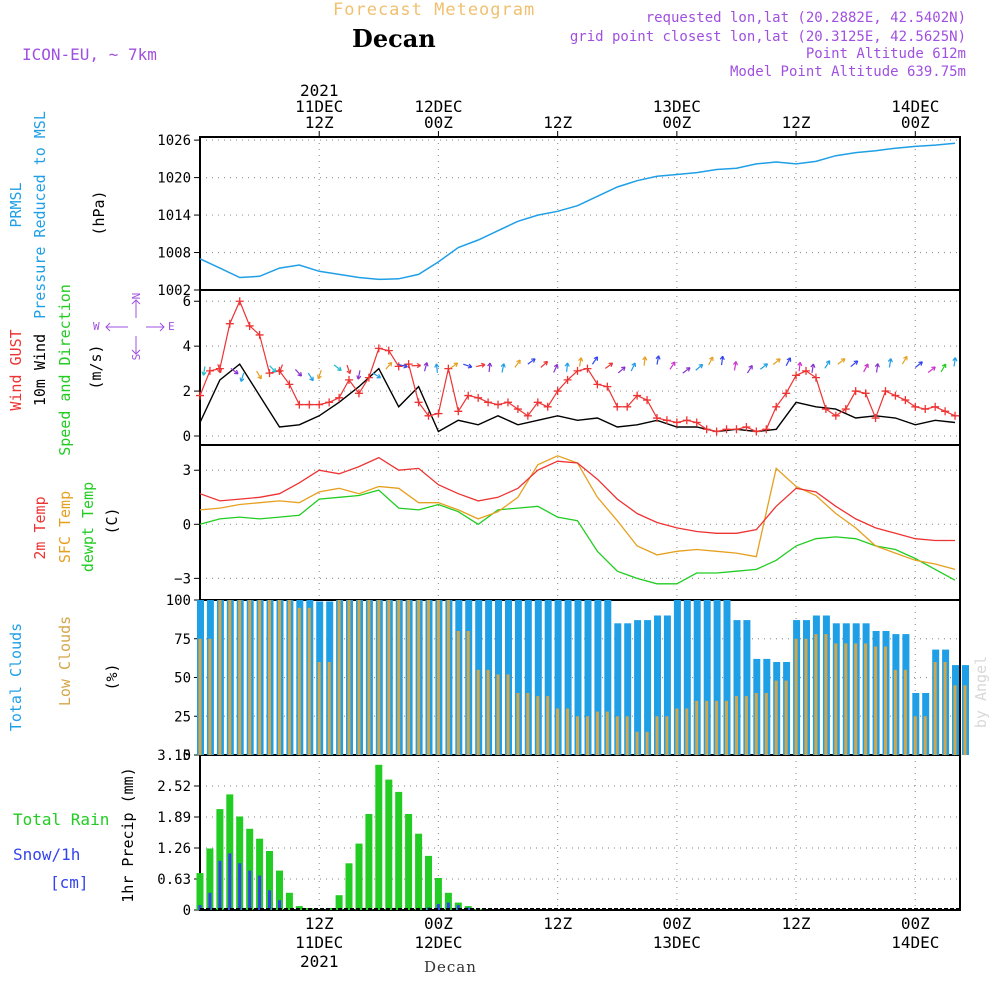  Describe the element at coordinates (178, 601) in the screenshot. I see `clouds-ytick-label: 100` at that location.